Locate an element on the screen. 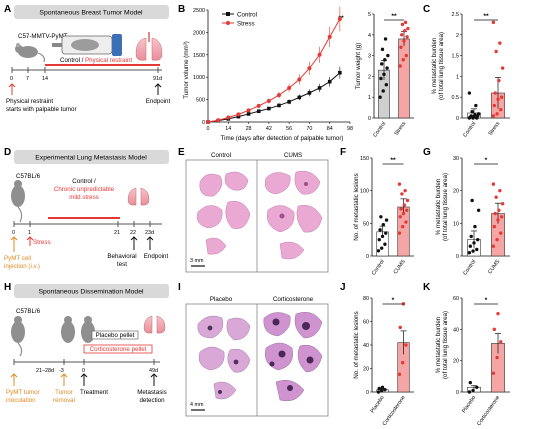 The height and width of the screenshot is (429, 543). scale-label-e: 3 mm is located at coordinates (197, 261).